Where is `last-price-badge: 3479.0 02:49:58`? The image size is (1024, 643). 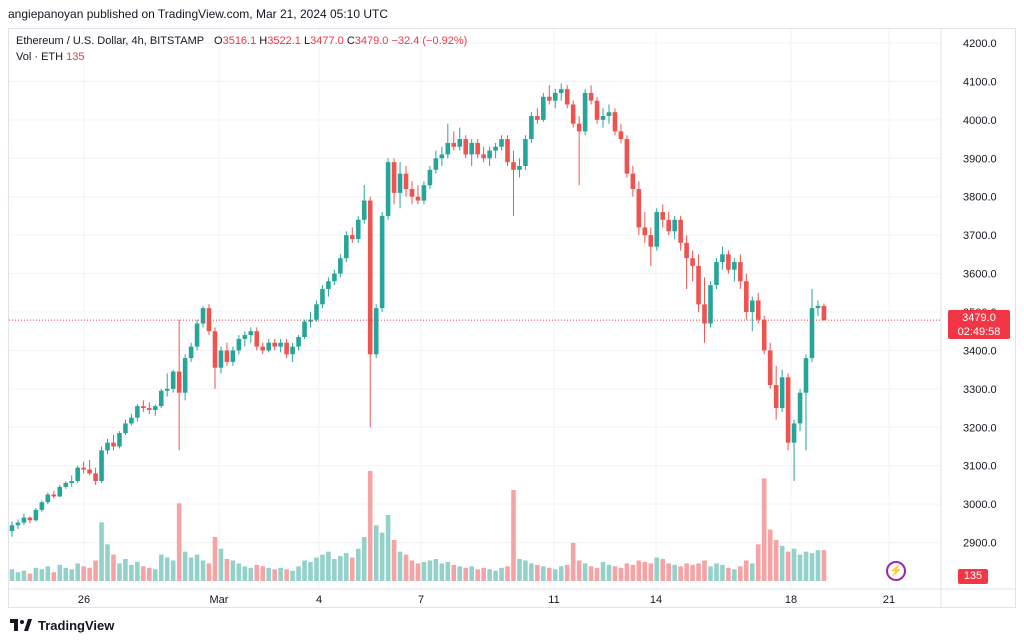
last-price-badge: 3479.0 02:49:58 is located at coordinates (979, 324).